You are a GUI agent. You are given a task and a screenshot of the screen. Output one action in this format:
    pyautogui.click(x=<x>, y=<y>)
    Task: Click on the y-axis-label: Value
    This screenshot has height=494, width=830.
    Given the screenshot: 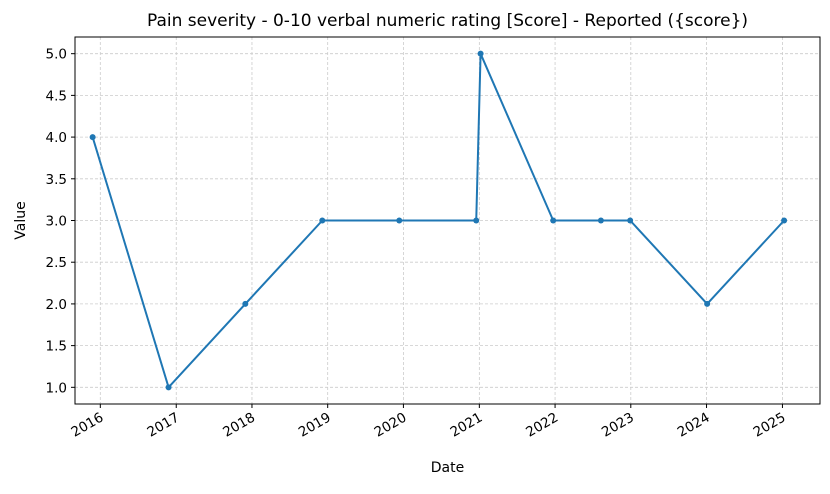 What is the action you would take?
    pyautogui.click(x=21, y=220)
    